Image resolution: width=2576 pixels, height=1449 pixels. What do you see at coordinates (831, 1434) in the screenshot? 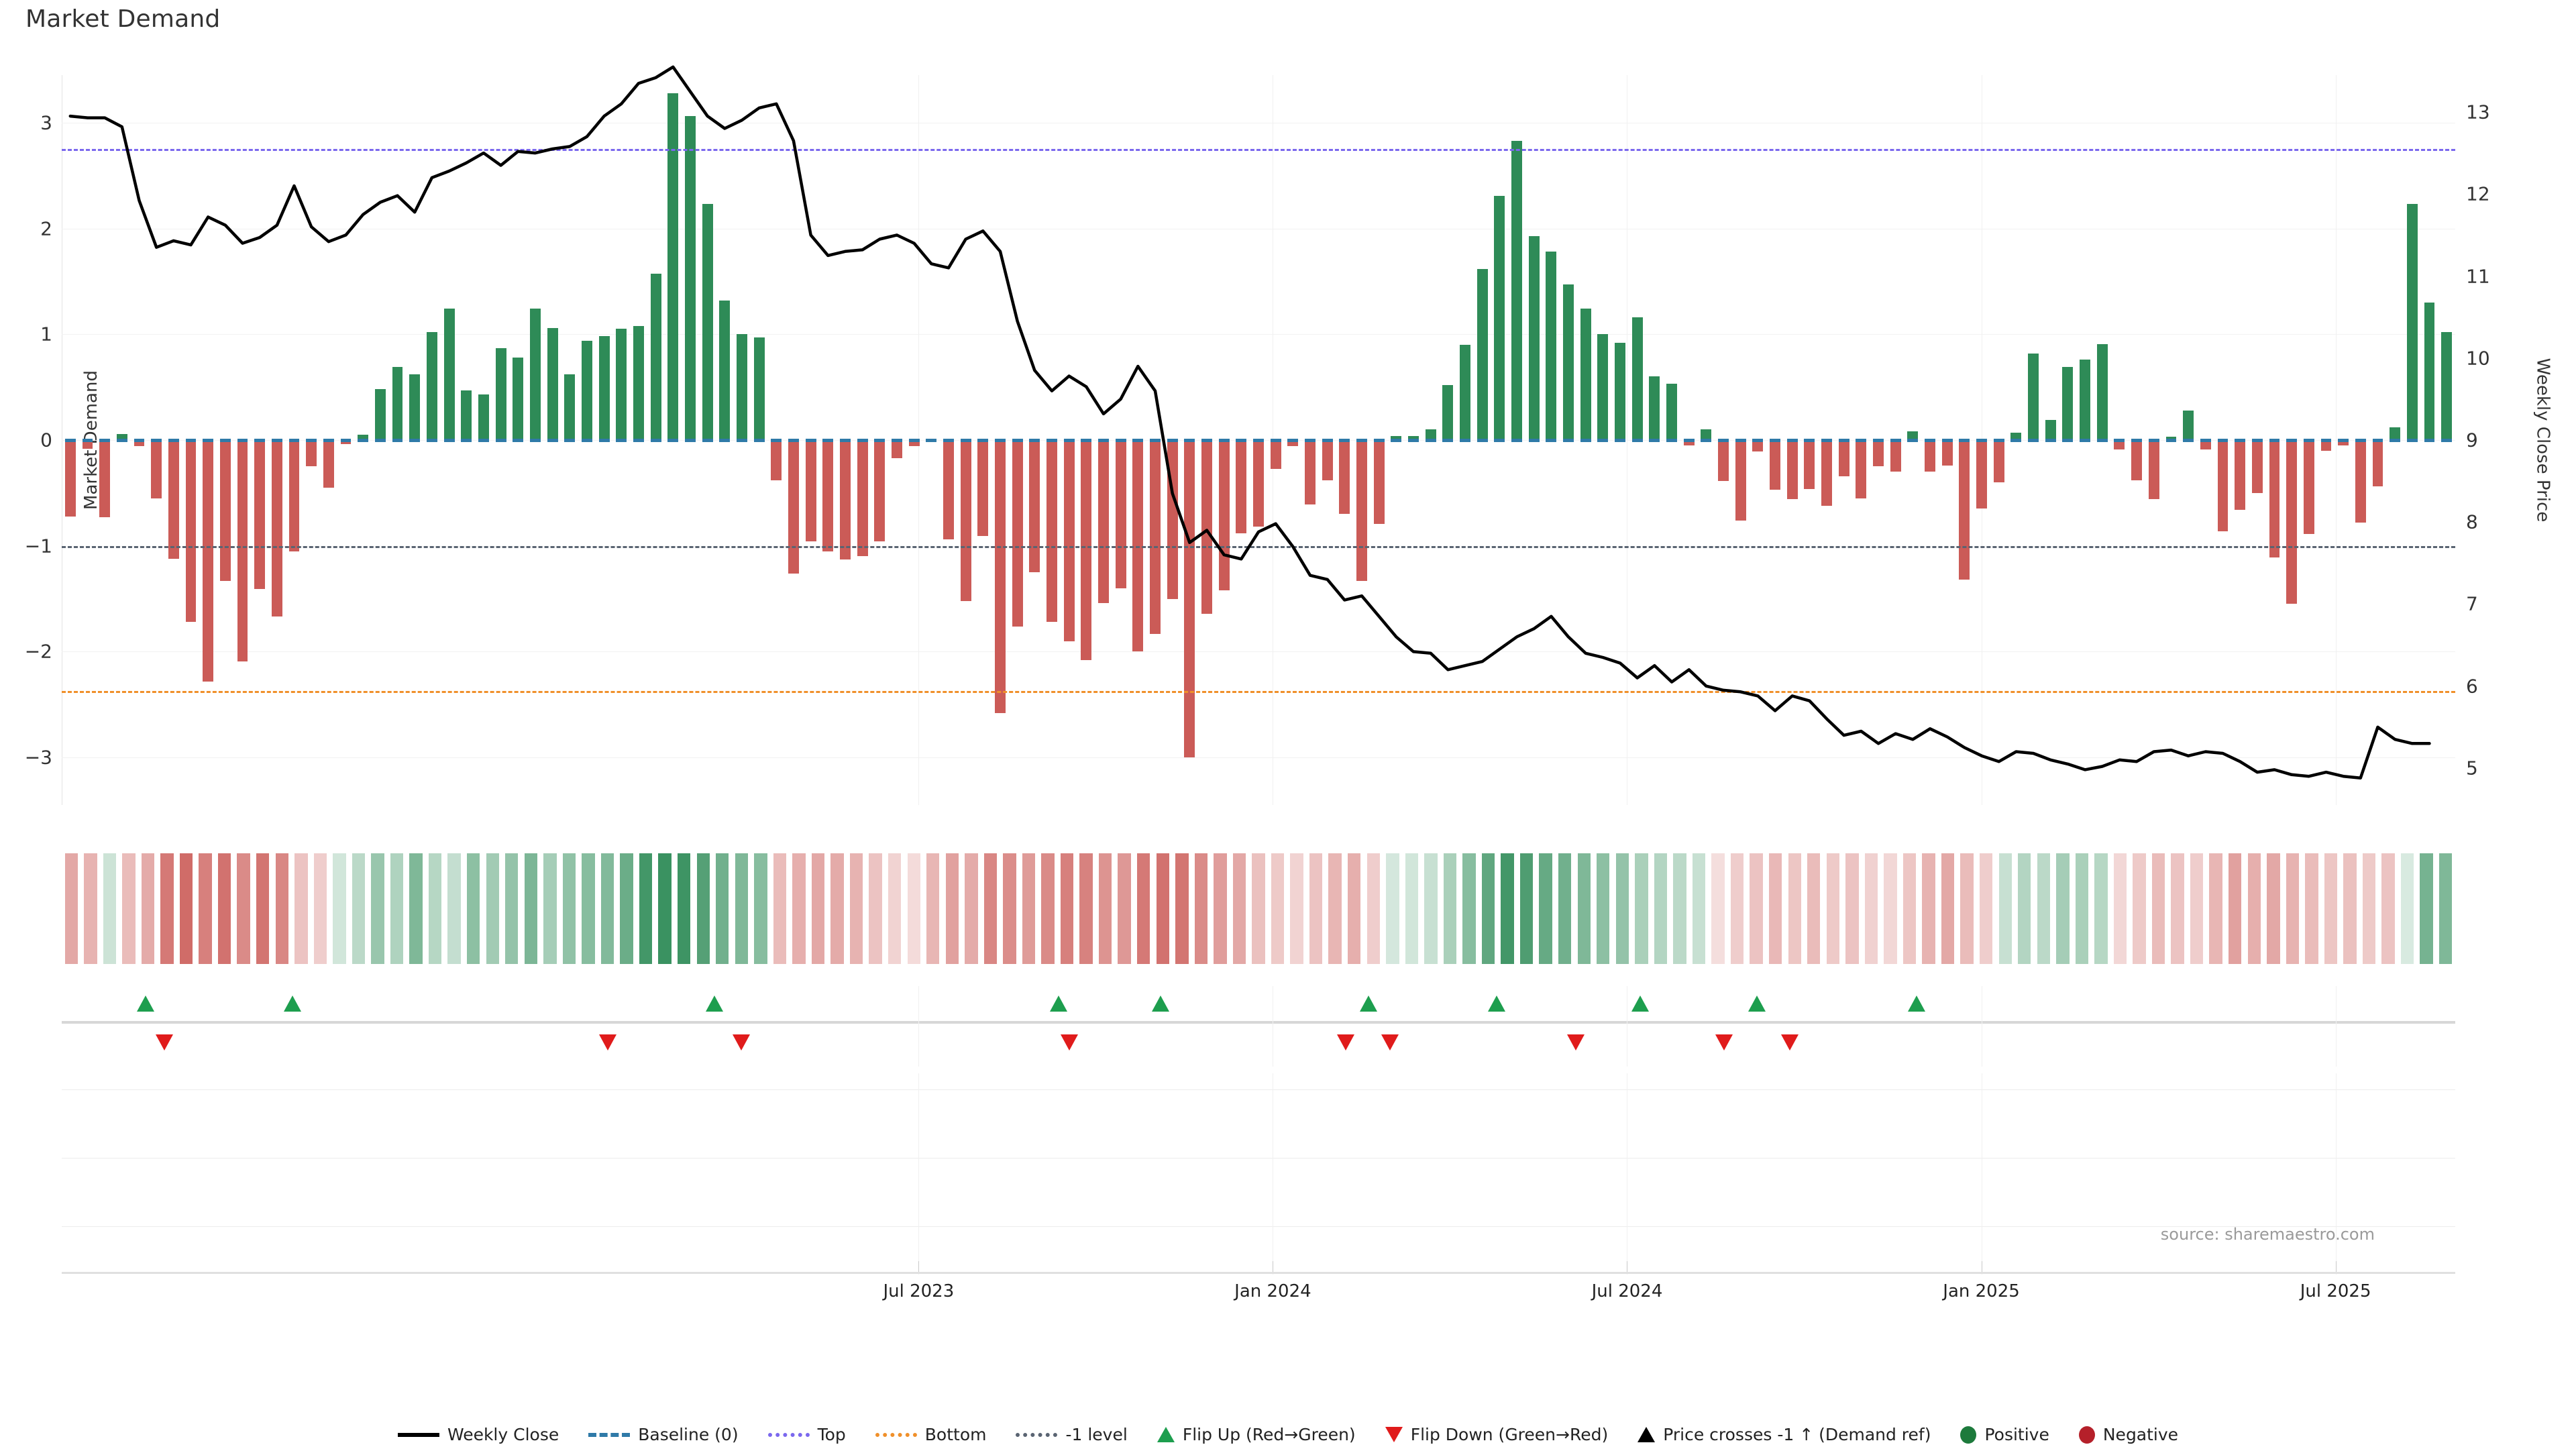
I see `legend-label: Top` at bounding box center [831, 1434].